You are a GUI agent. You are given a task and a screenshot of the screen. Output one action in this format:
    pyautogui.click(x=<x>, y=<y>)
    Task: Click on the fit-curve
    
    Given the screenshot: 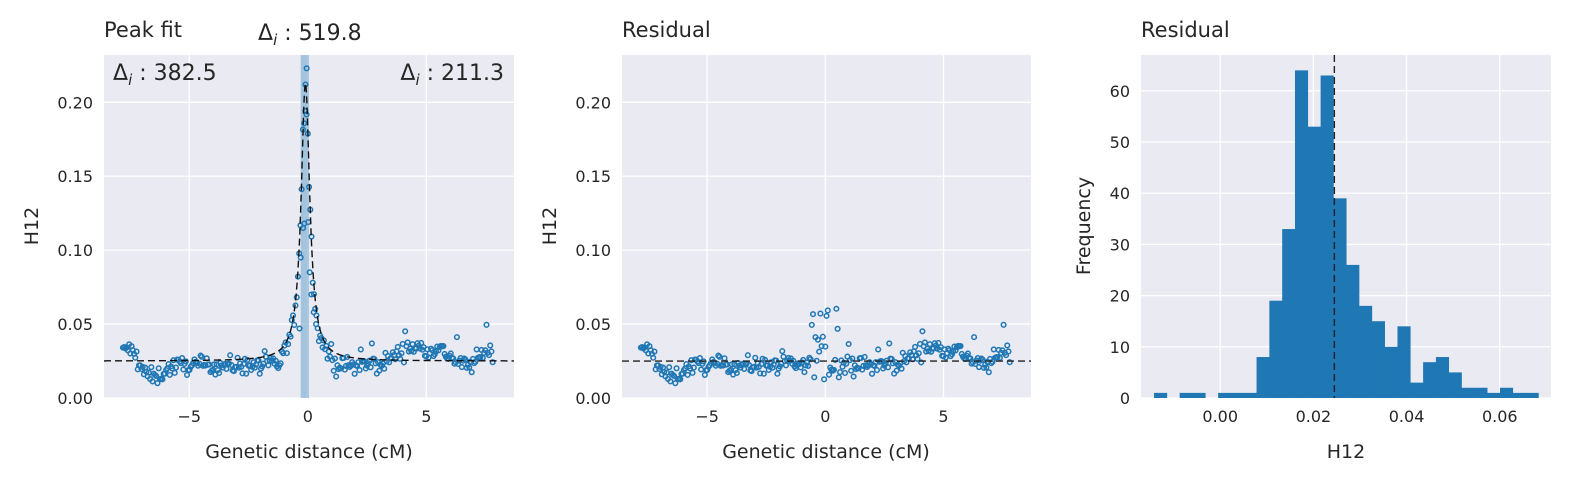 What is the action you would take?
    pyautogui.click(x=309, y=222)
    